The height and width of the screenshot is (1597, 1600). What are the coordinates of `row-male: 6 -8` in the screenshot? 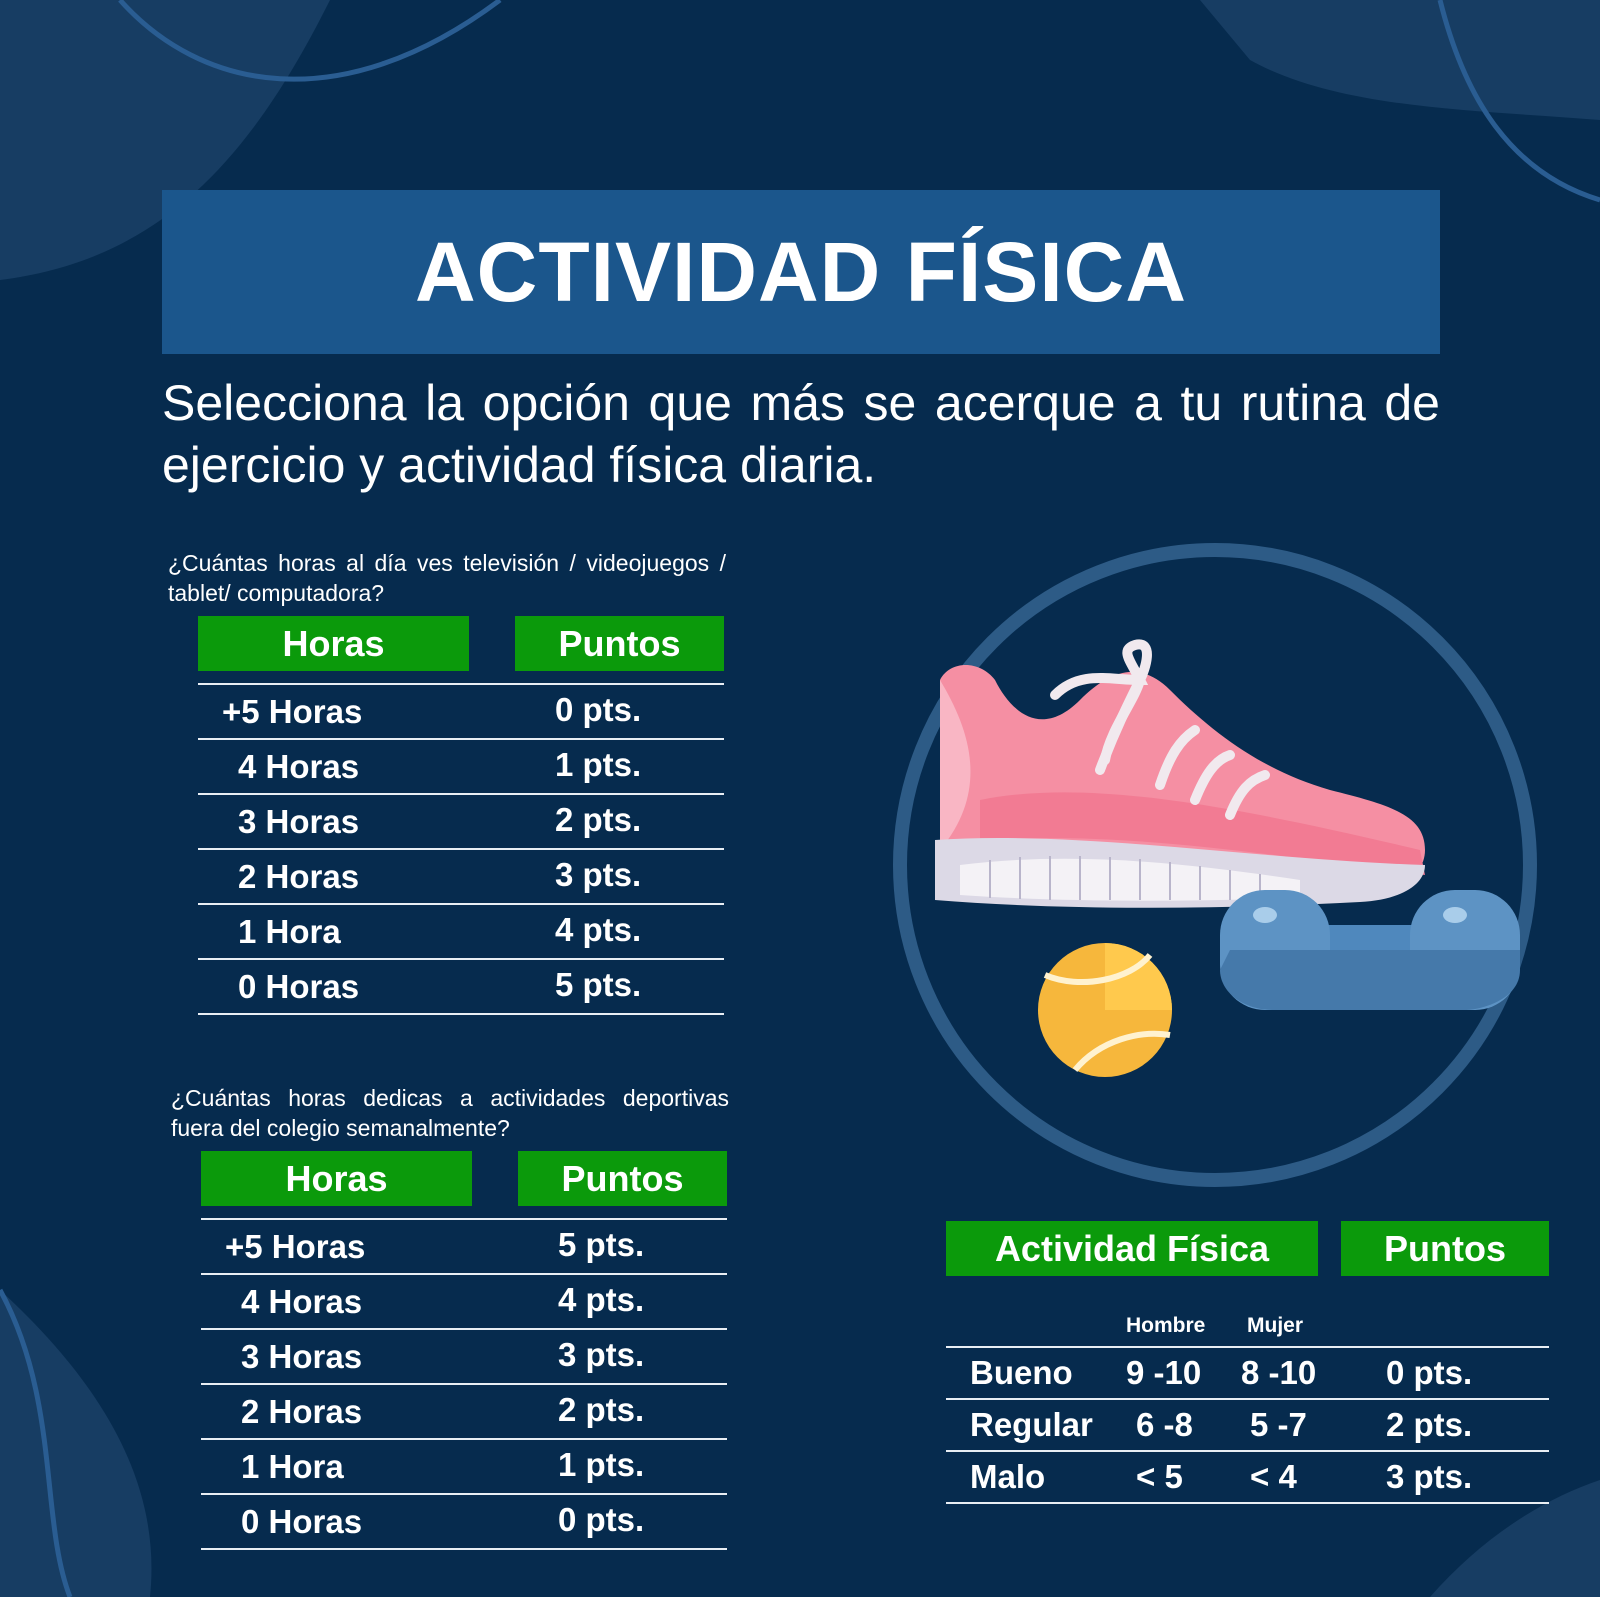 It's located at (1164, 1424).